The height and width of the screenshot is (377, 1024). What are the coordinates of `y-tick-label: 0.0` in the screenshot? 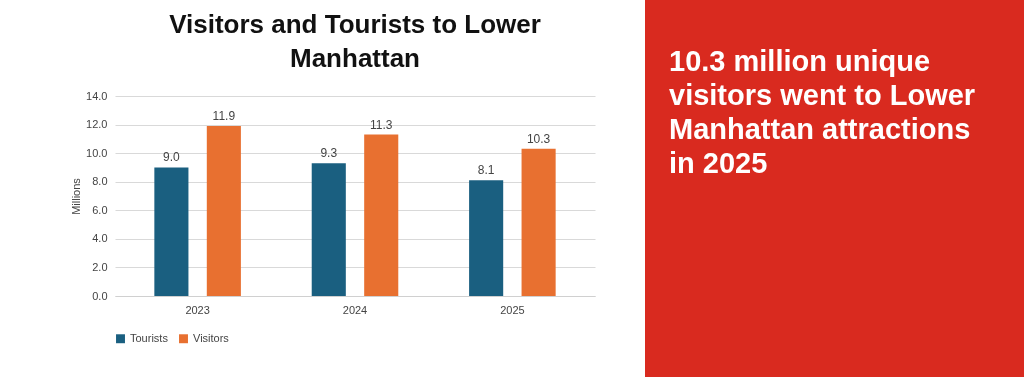 It's located at (100, 295).